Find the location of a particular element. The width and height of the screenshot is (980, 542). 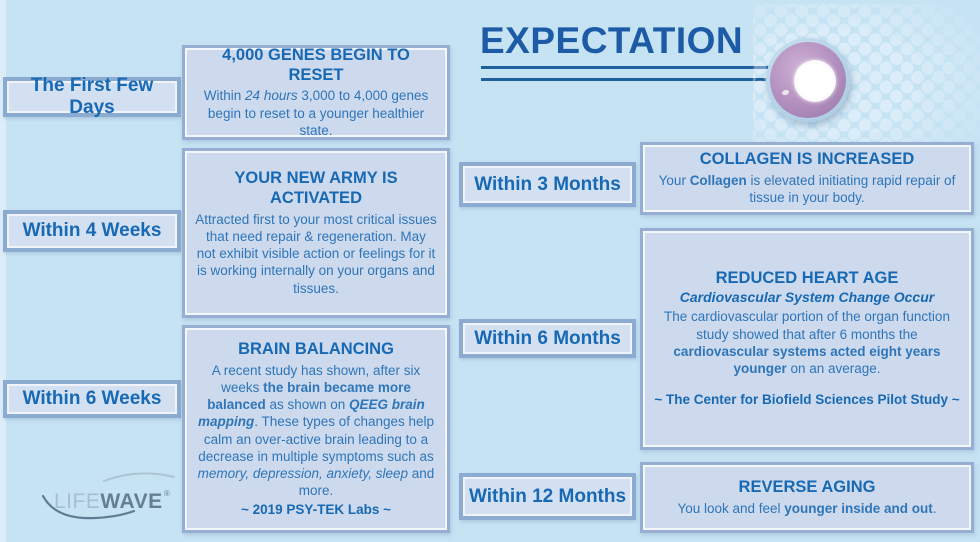

time-label-text: Within 12 Months is located at coordinates (547, 496).